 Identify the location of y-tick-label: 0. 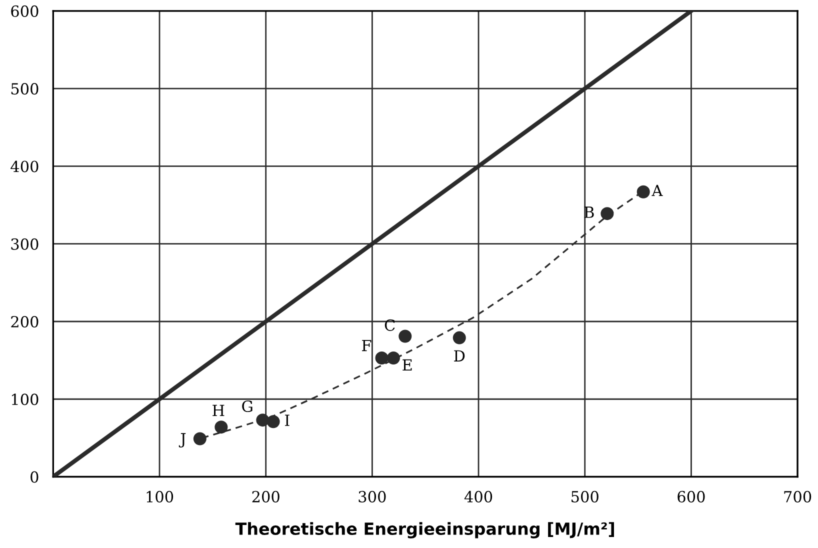
(34, 477).